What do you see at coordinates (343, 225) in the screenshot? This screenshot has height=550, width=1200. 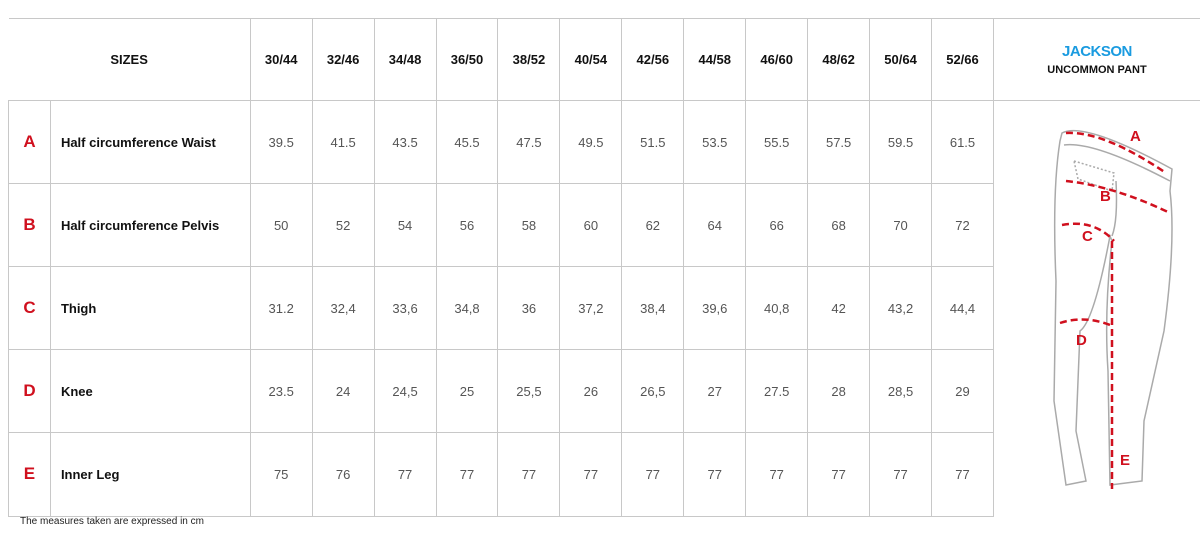 I see `measure-value: 52` at bounding box center [343, 225].